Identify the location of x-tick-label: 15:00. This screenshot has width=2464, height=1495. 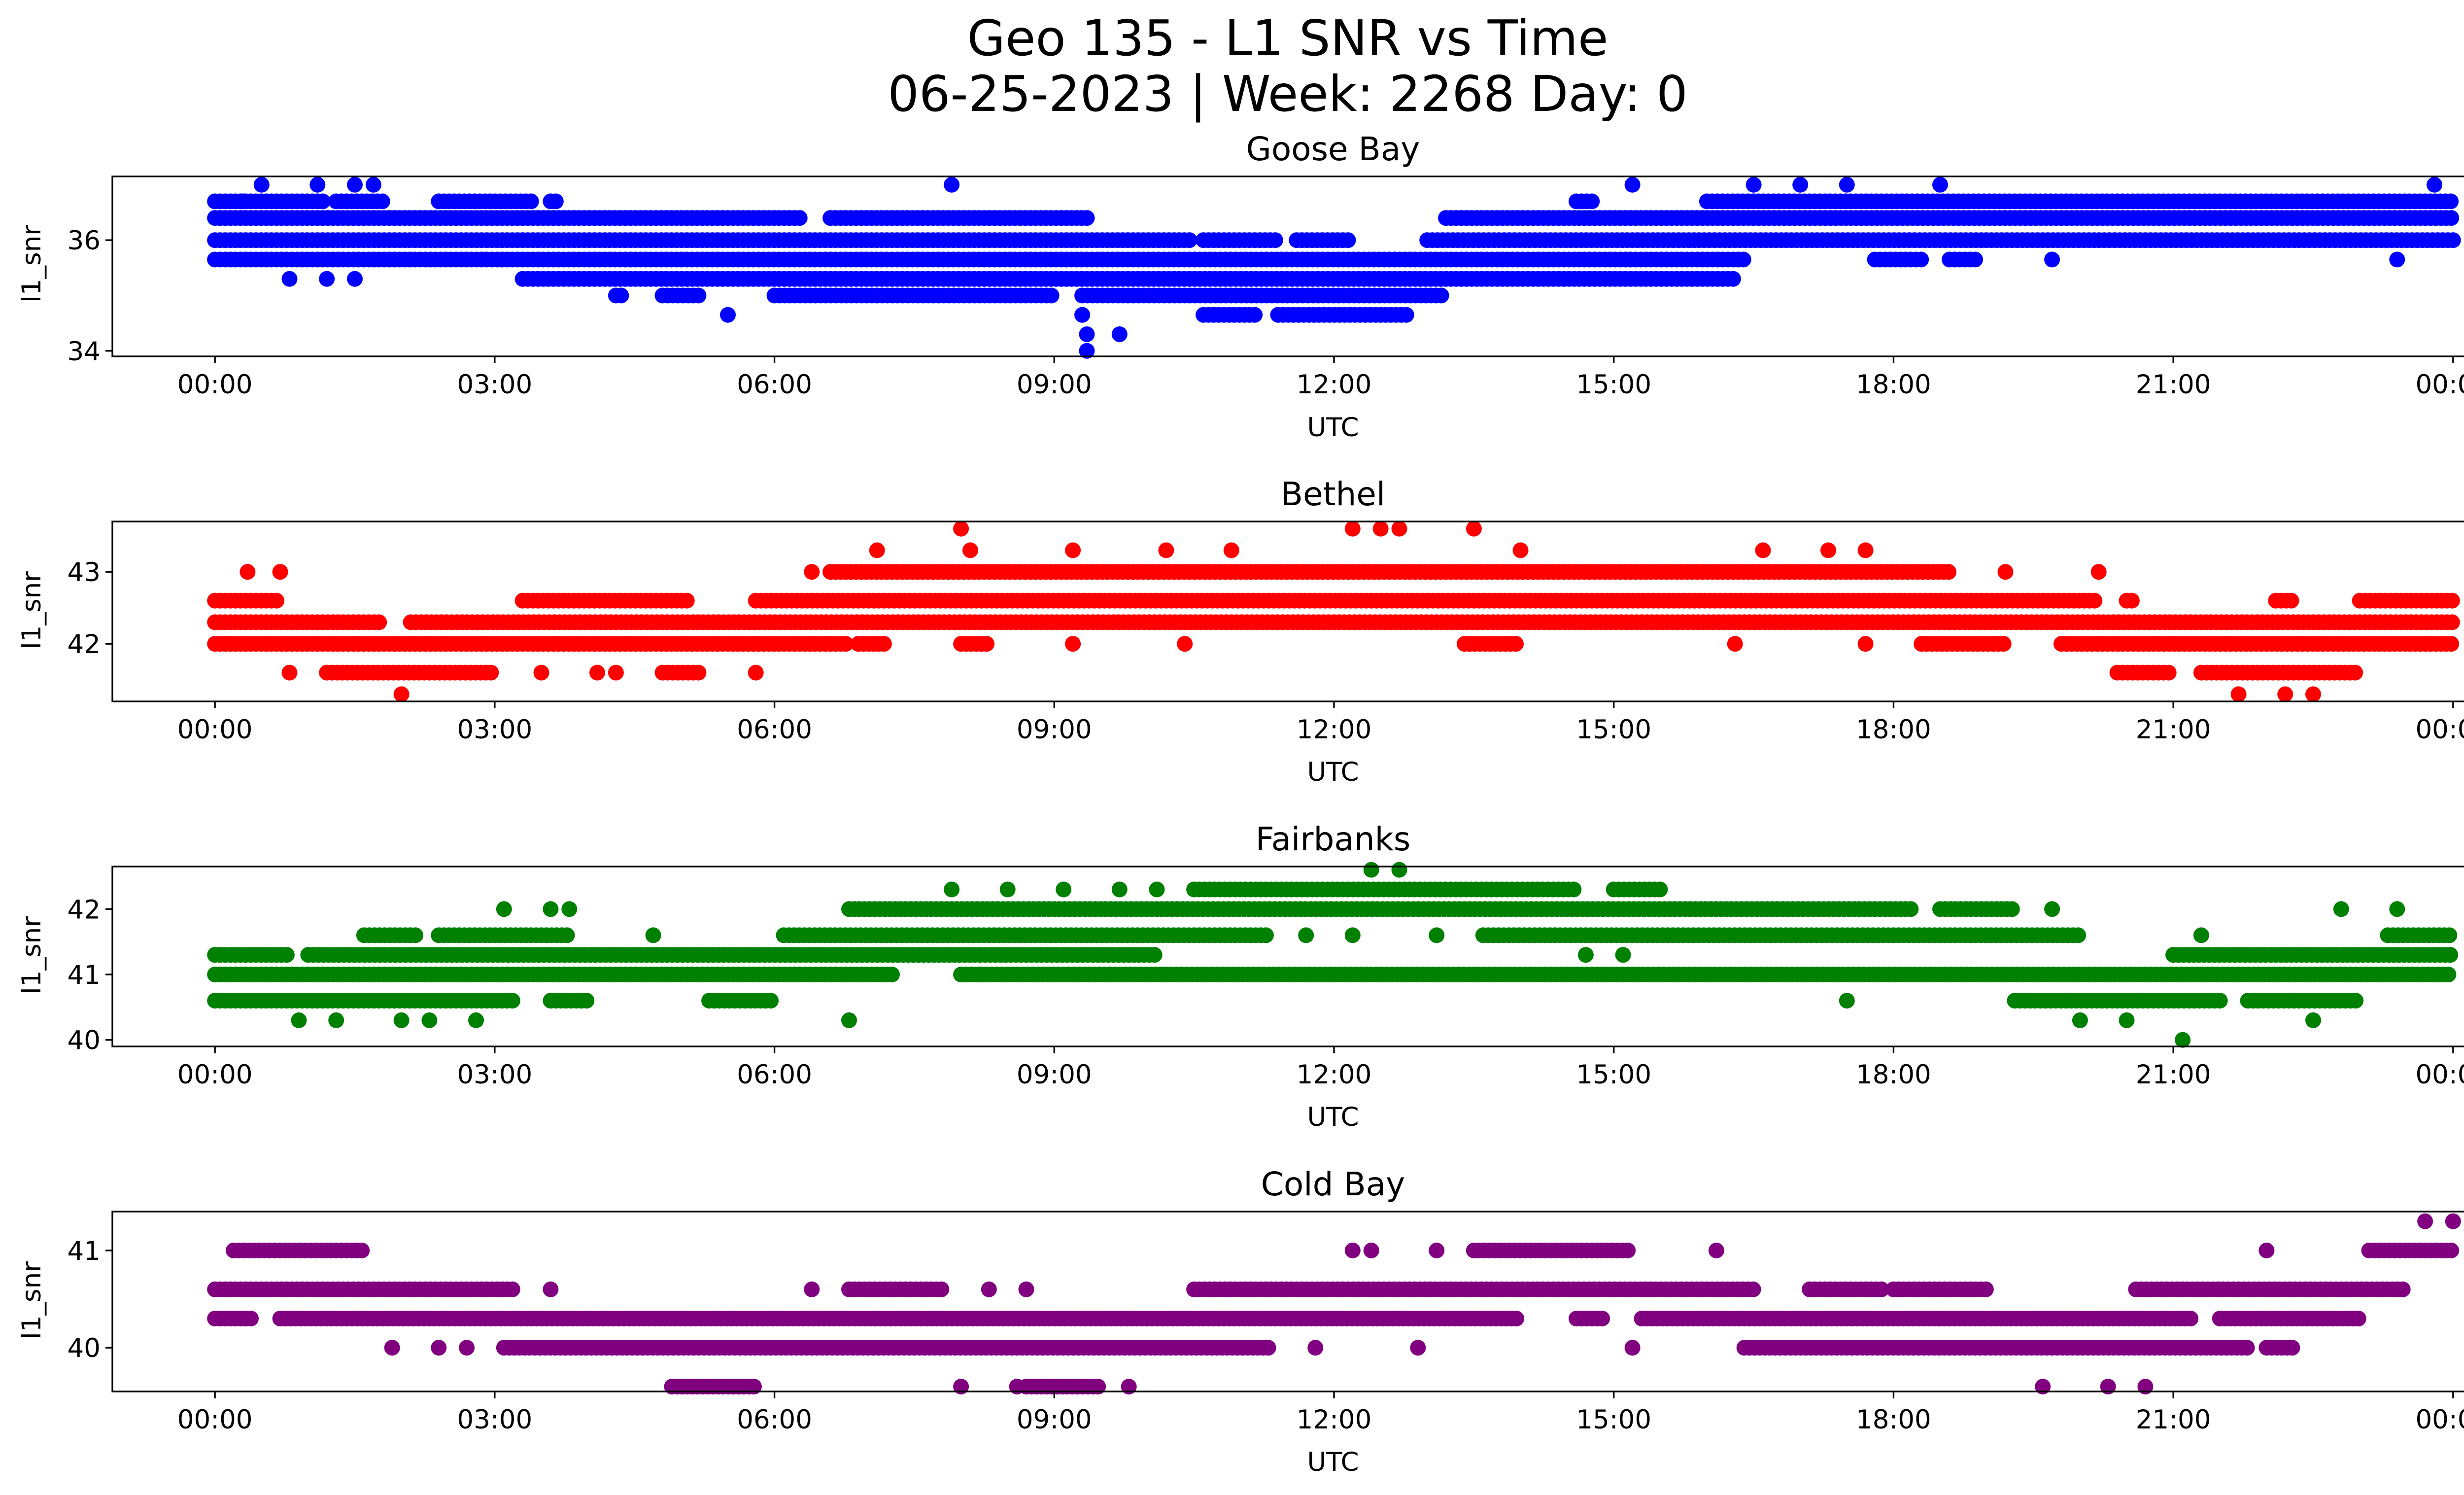
(1613, 730).